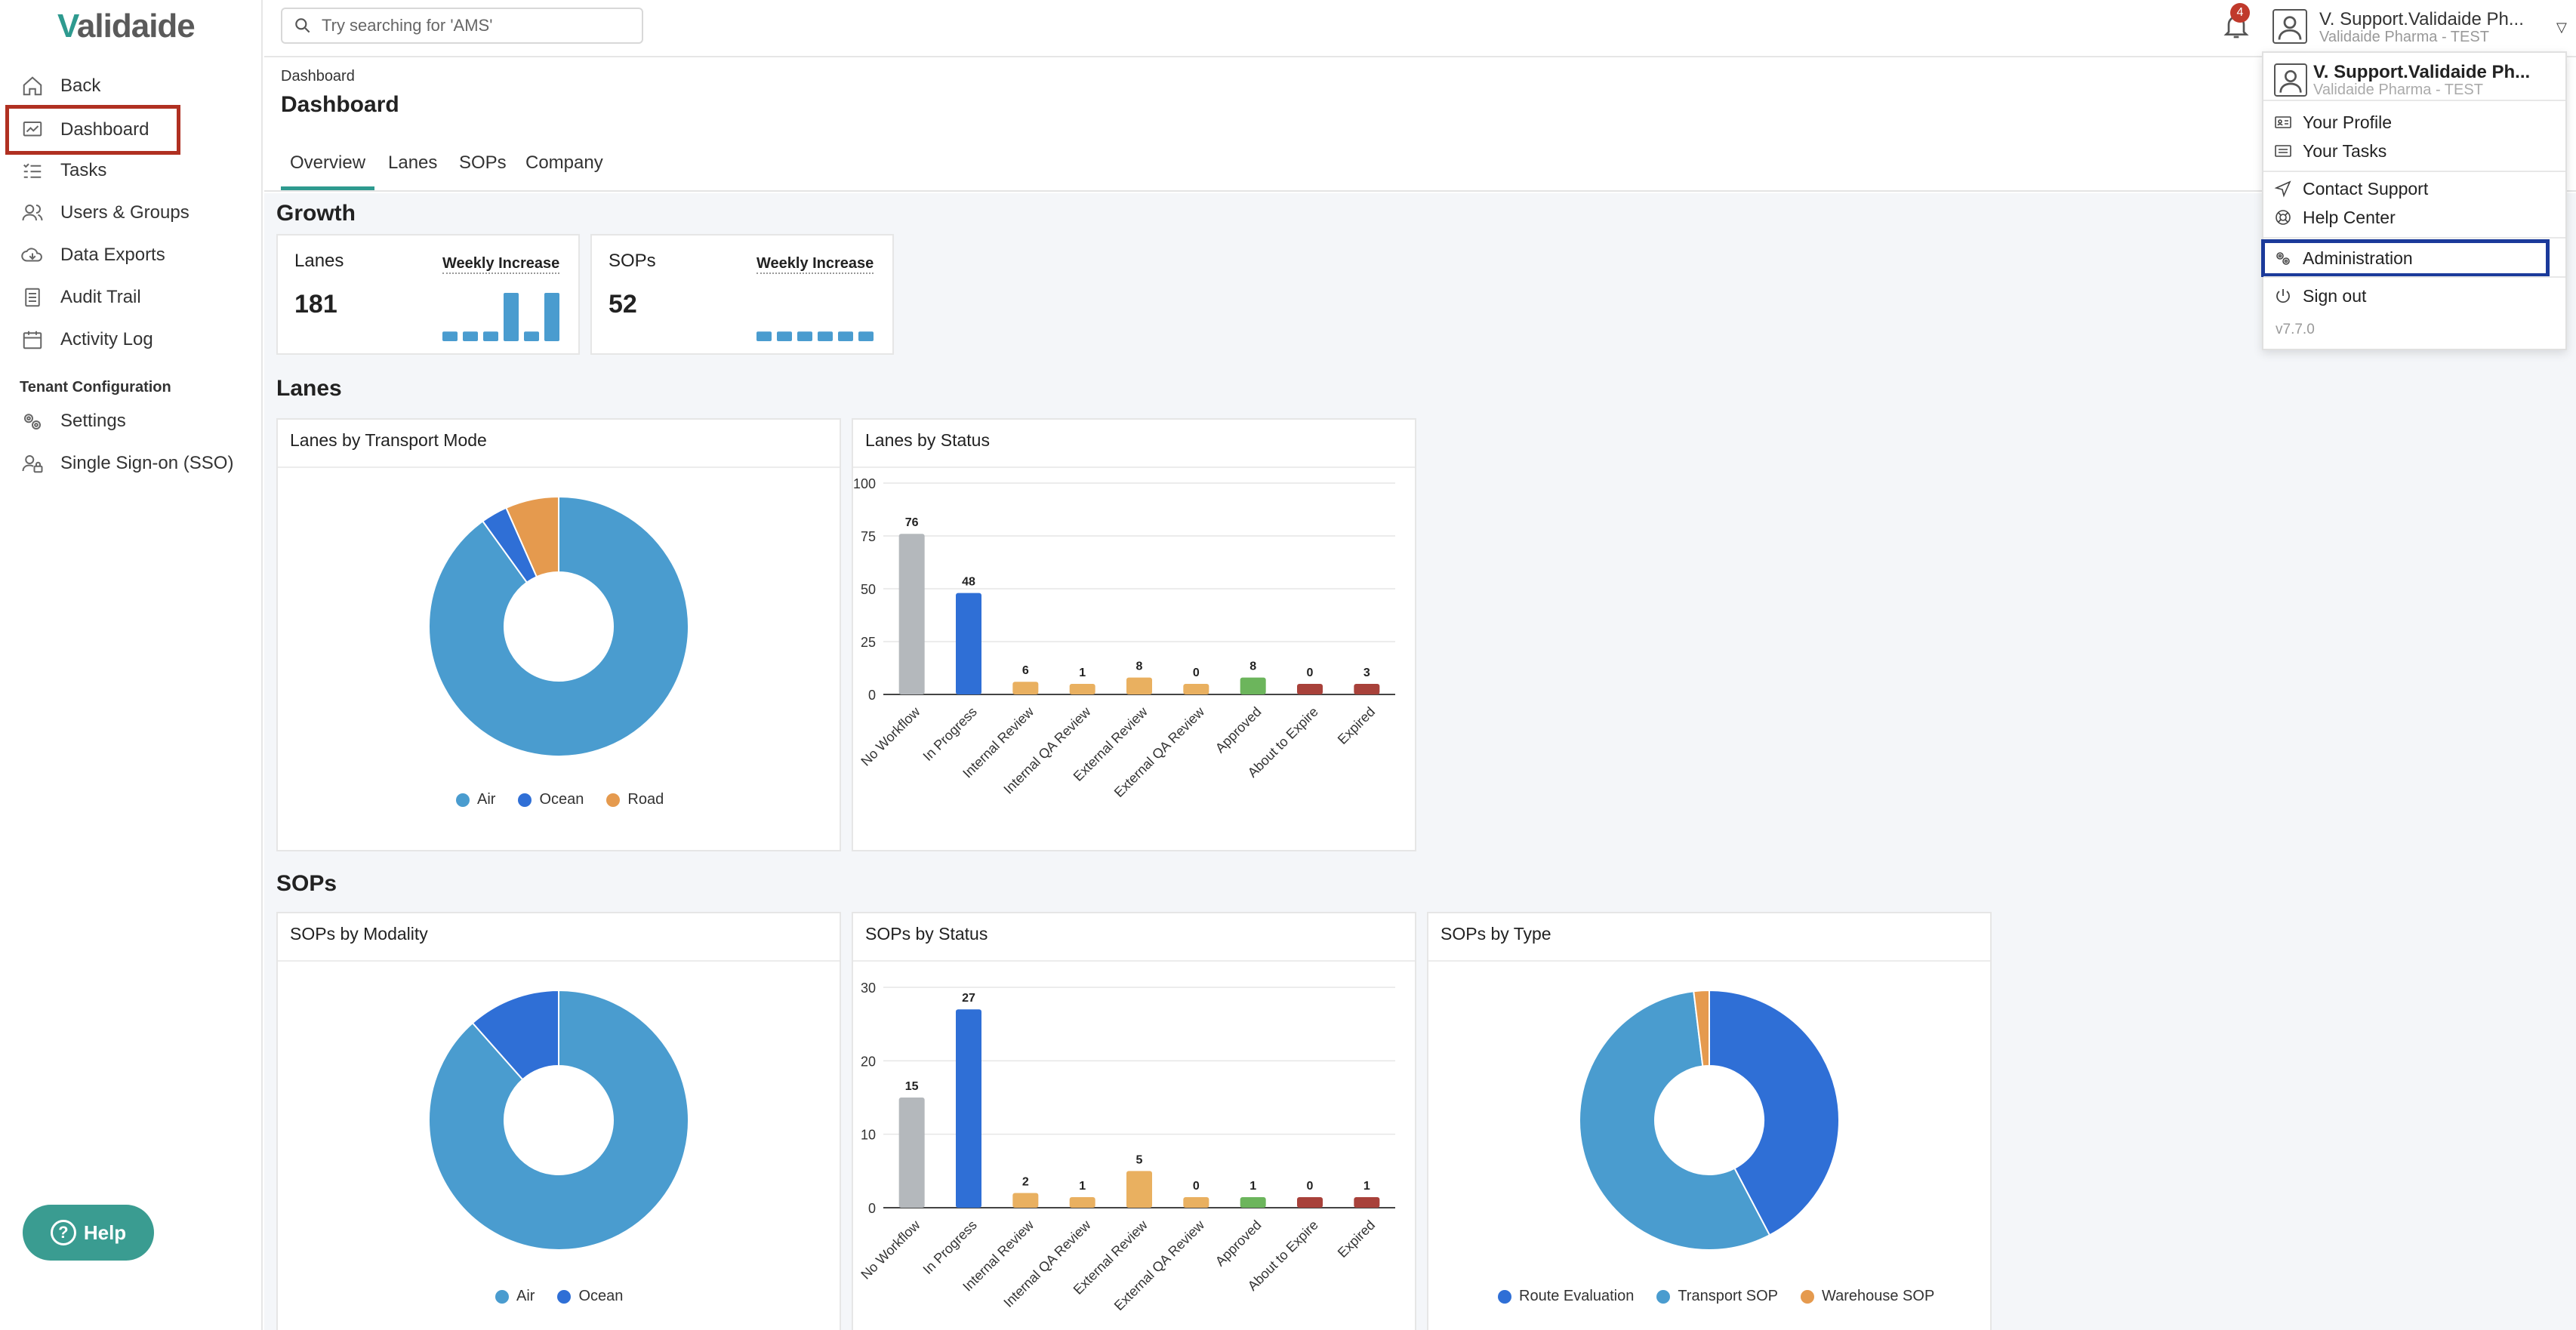 The image size is (2576, 1330). Describe the element at coordinates (1675, 1120) in the screenshot. I see `slice-transport-sop` at that location.